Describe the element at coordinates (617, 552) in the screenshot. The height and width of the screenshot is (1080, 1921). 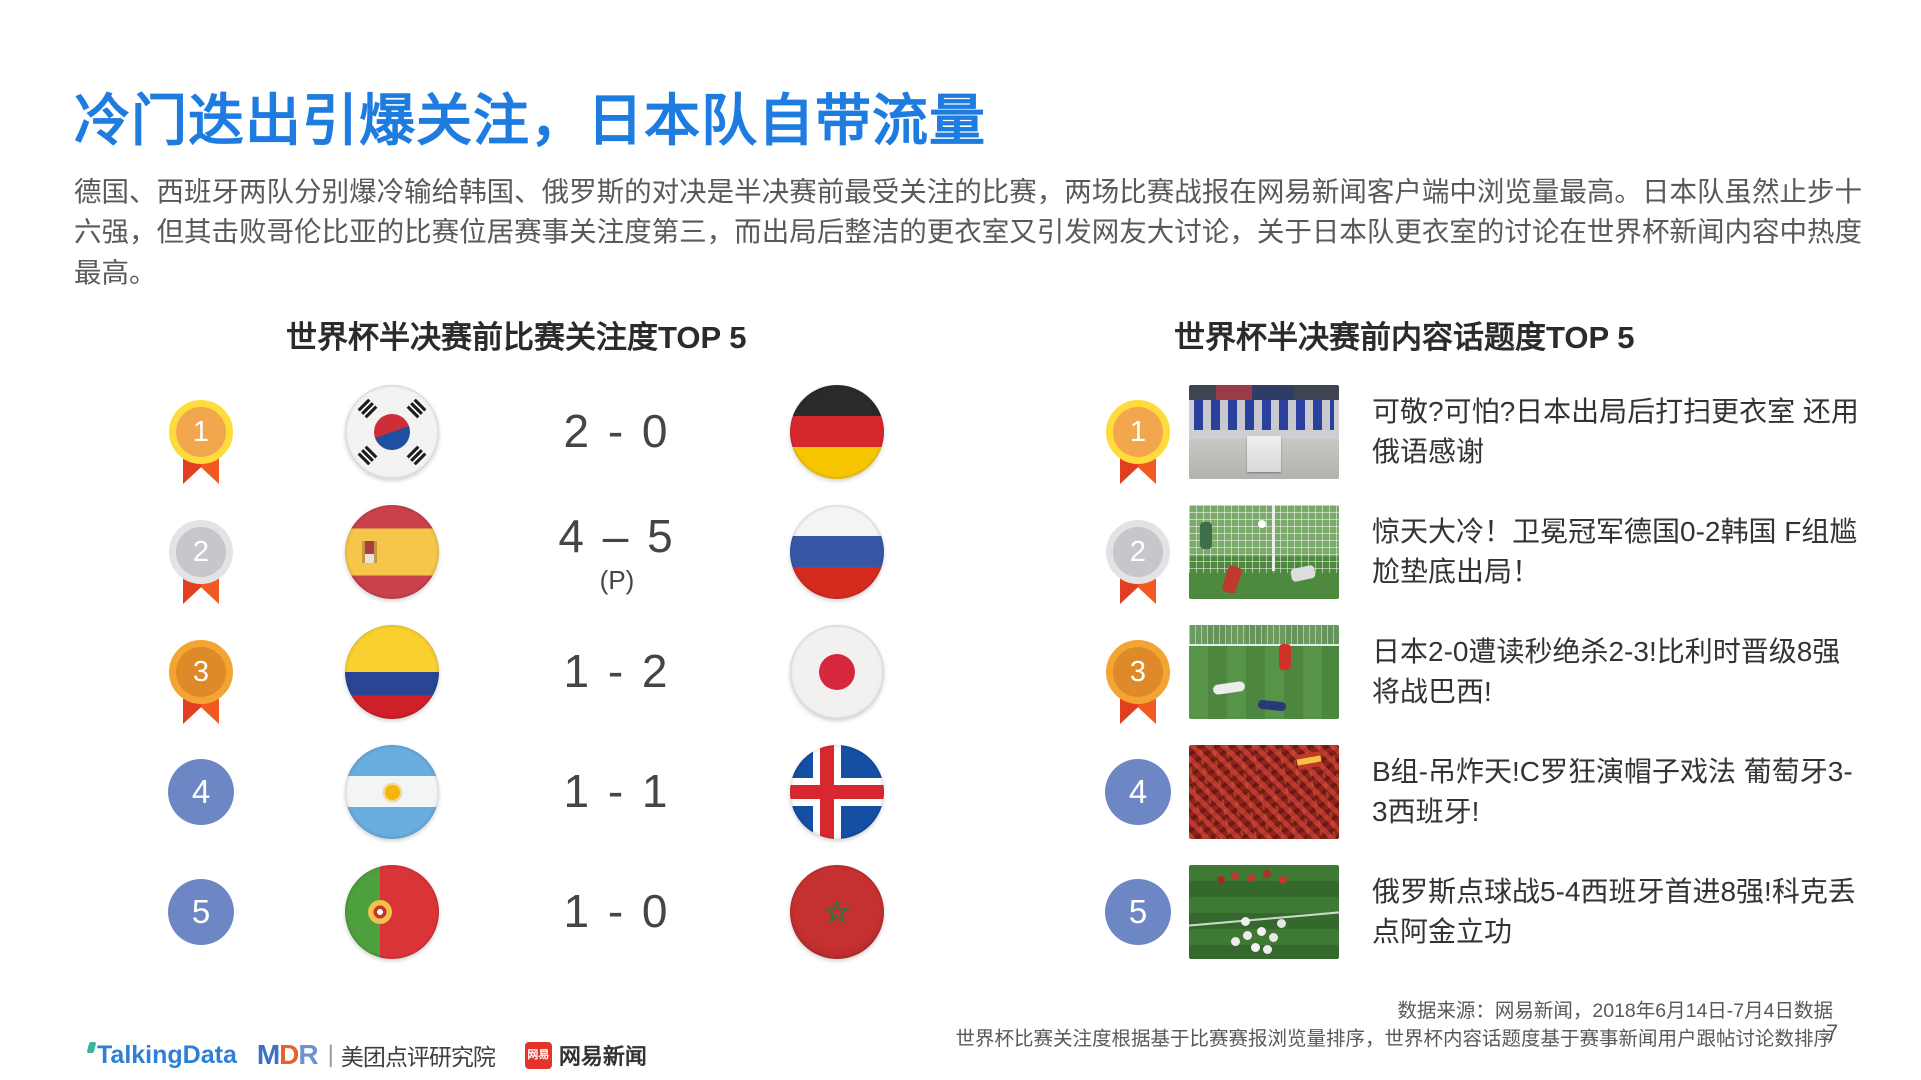
I see `match-score-2: 4 – 5 (P)` at that location.